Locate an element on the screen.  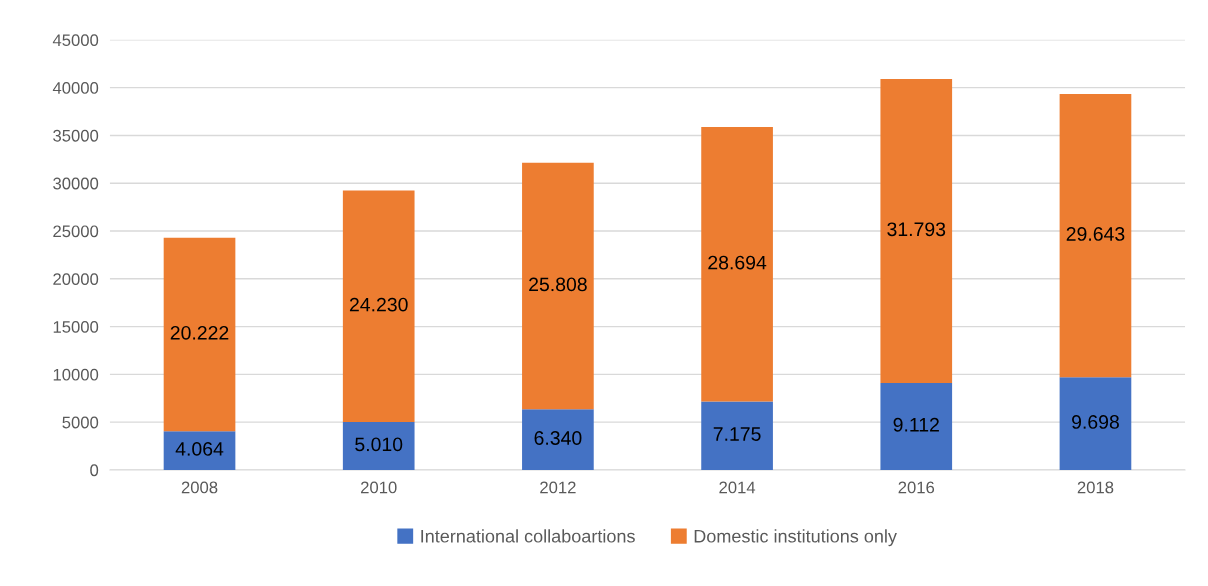
data-label: 31.793 is located at coordinates (916, 229).